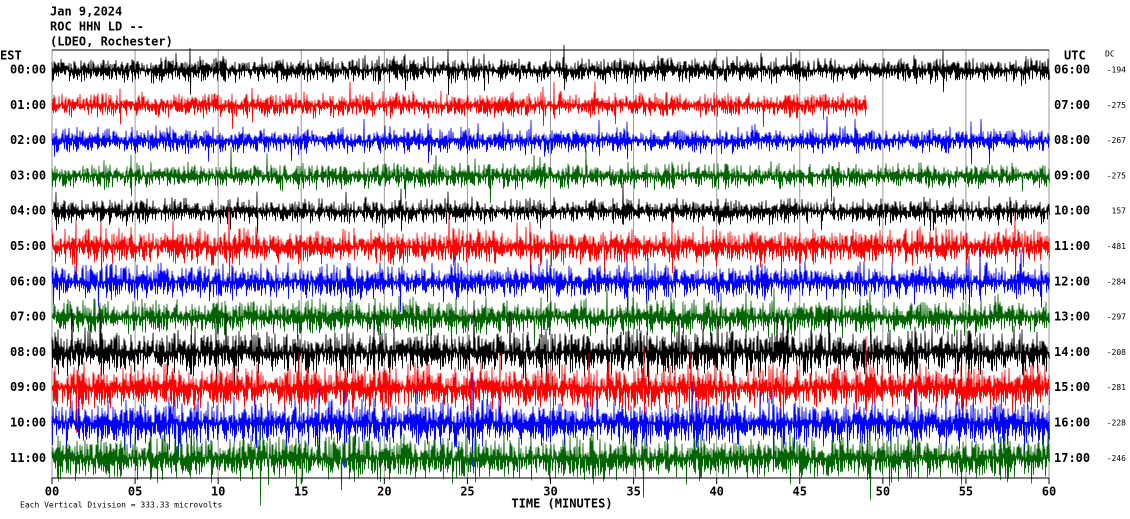 This screenshot has height=519, width=1130. Describe the element at coordinates (28, 352) in the screenshot. I see `est-label: 08:00` at that location.